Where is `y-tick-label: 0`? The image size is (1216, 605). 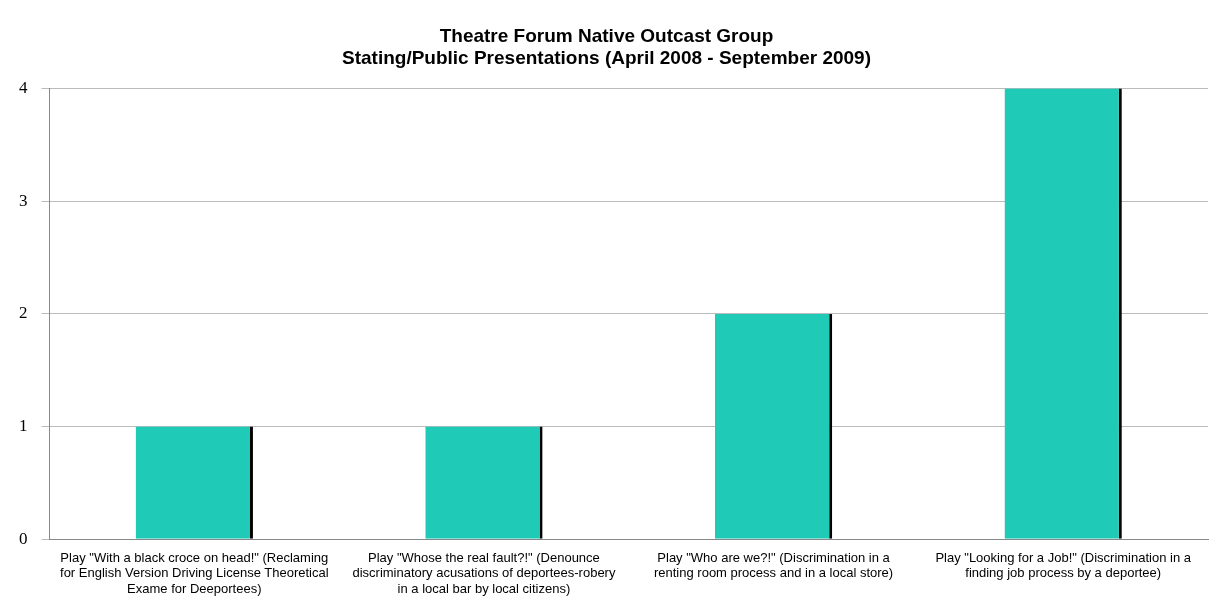 y-tick-label: 0 is located at coordinates (23, 538).